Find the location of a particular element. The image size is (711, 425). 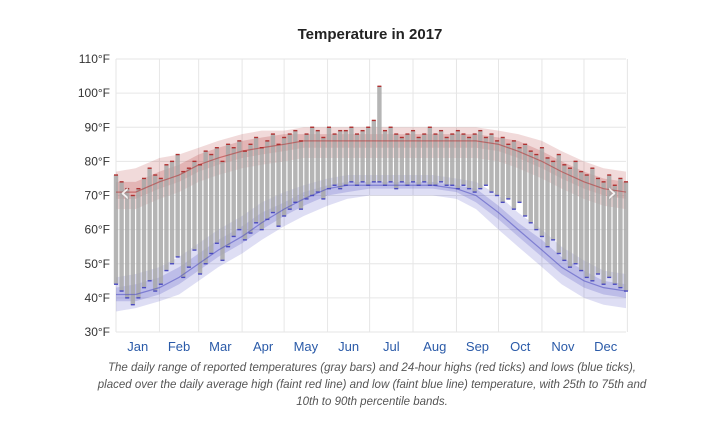

x-tick-label: Oct is located at coordinates (520, 346).